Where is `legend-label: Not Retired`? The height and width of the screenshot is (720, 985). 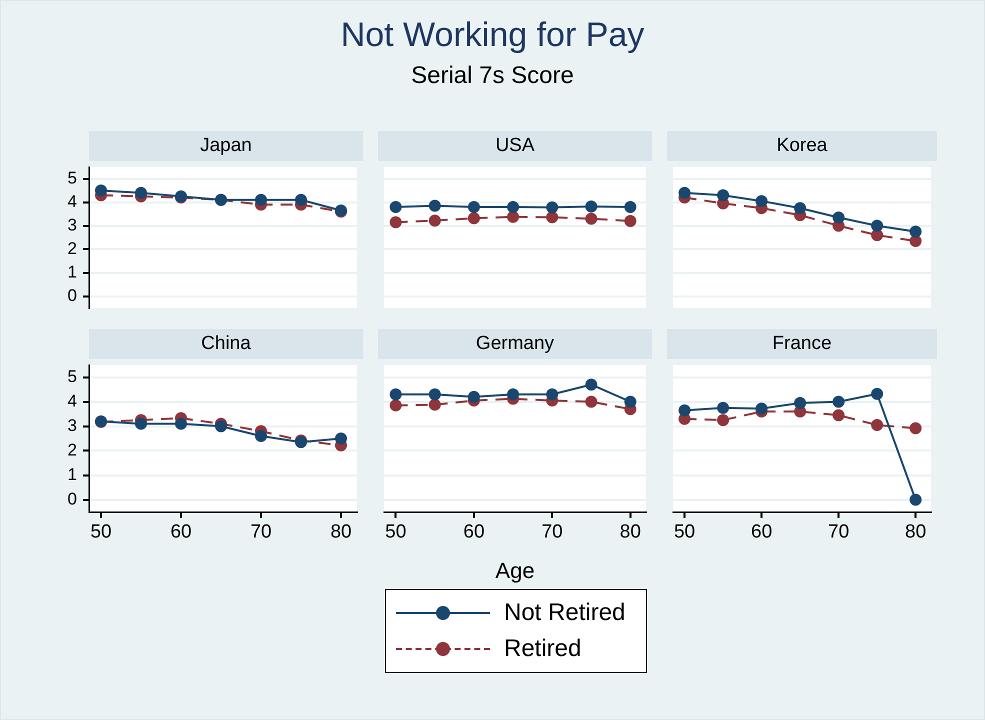 legend-label: Not Retired is located at coordinates (565, 613).